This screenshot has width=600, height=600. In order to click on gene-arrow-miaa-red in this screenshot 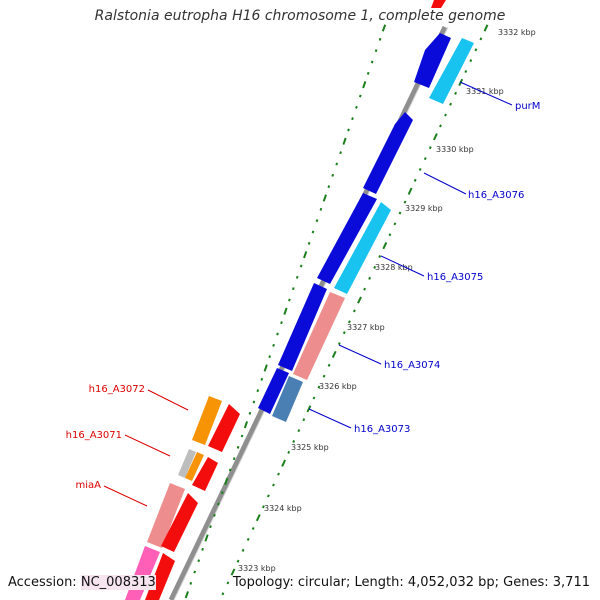, I will do `click(179, 522)`.